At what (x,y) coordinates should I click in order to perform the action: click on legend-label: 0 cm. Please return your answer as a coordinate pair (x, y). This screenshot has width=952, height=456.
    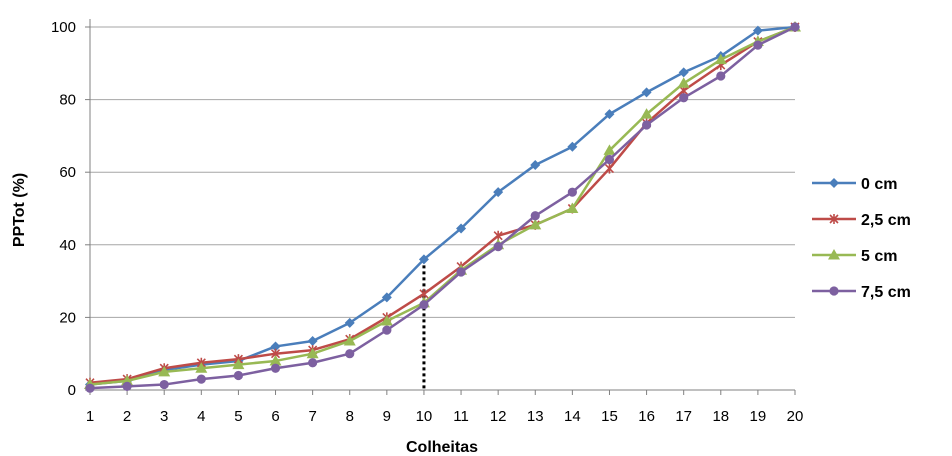
    Looking at the image, I should click on (879, 184).